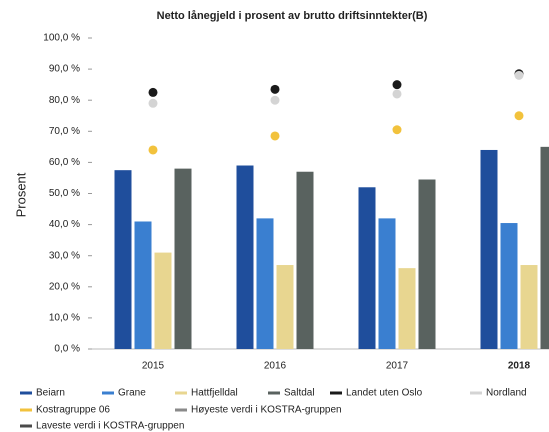  What do you see at coordinates (64, 162) in the screenshot?
I see `y-tick-label: 60,0 %` at bounding box center [64, 162].